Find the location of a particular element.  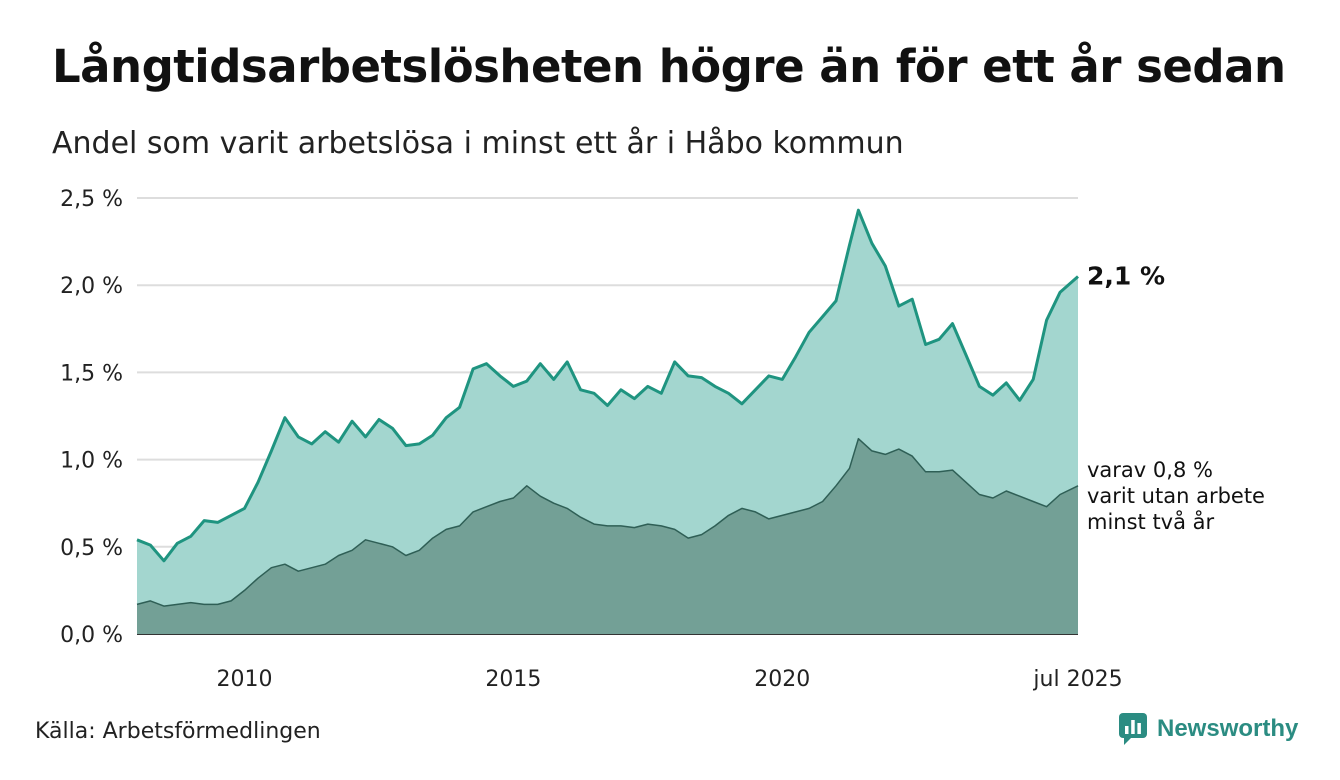

brand-logo: Newsworthy is located at coordinates (1208, 729).